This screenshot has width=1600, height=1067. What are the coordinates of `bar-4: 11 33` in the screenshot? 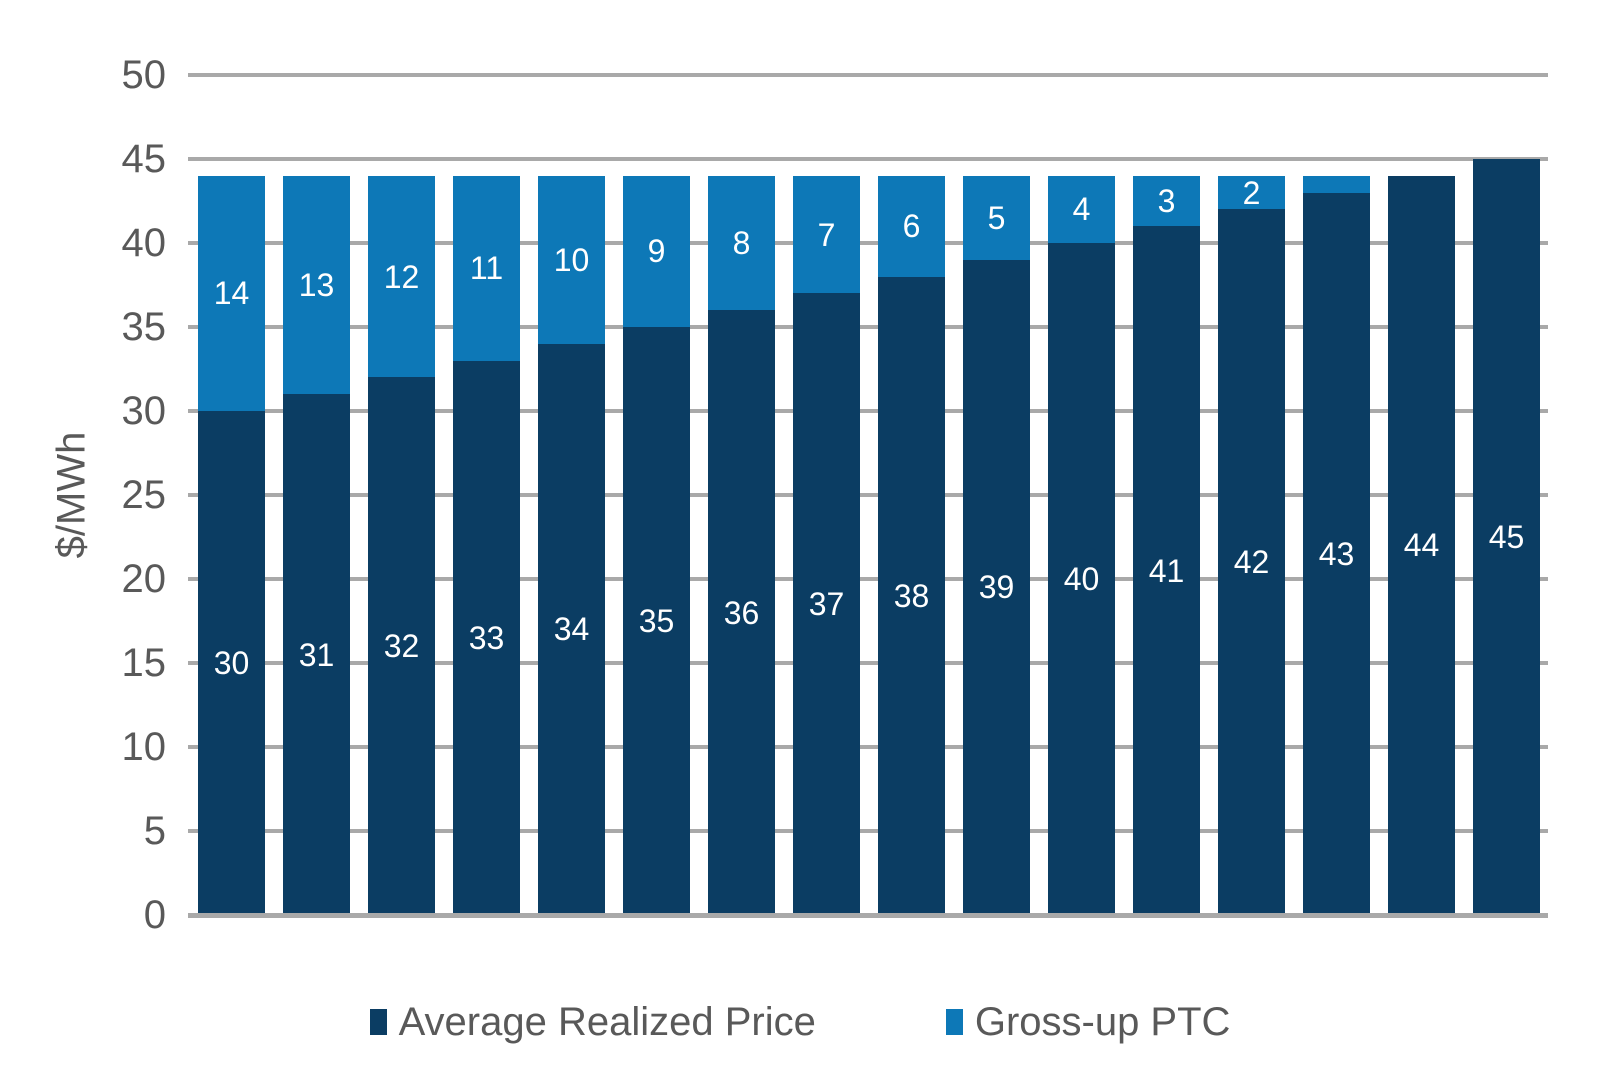 It's located at (486, 545).